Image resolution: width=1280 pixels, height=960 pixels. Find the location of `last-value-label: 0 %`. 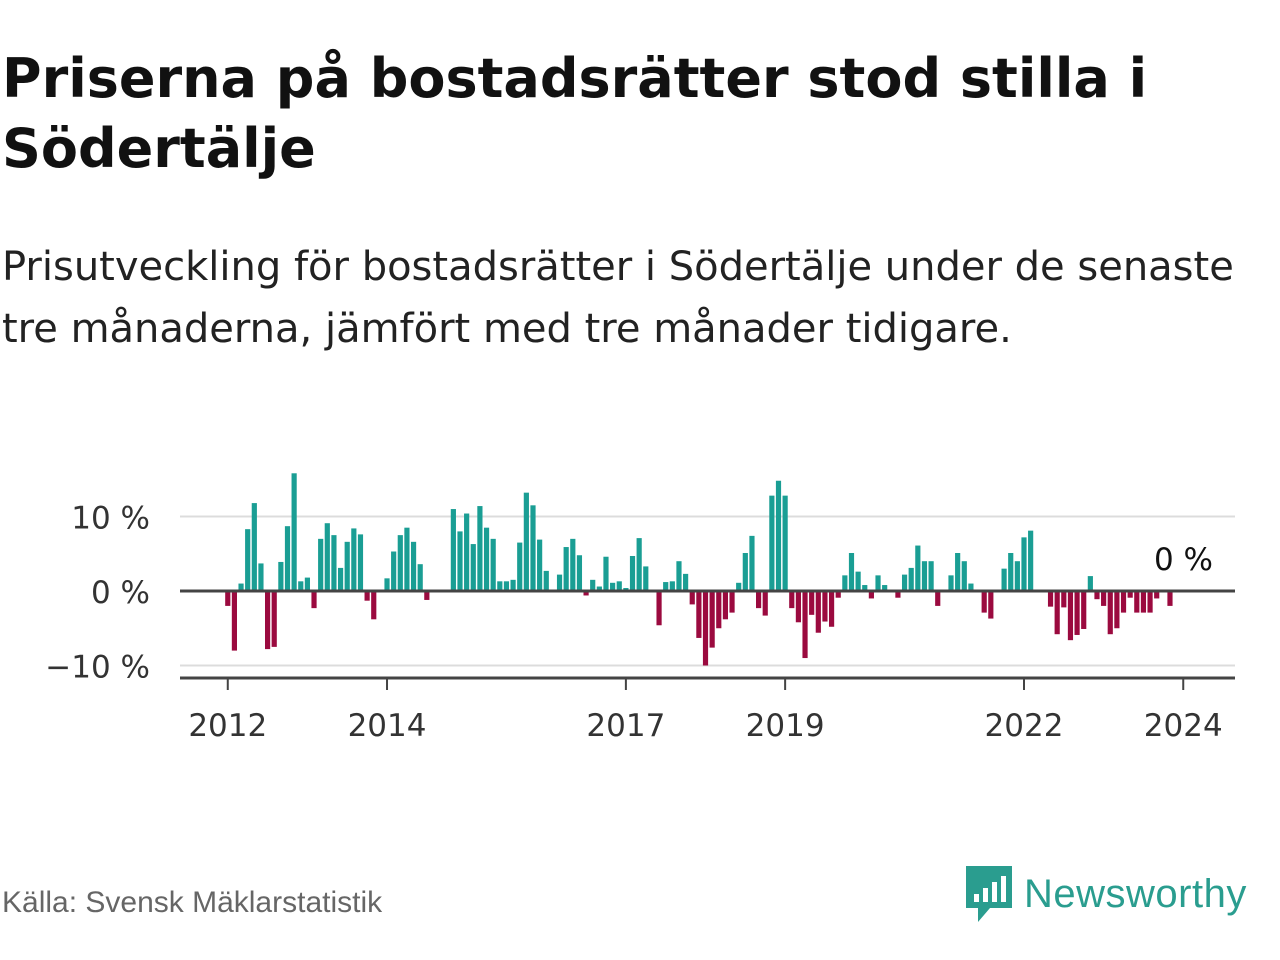

last-value-label: 0 % is located at coordinates (1183, 560).